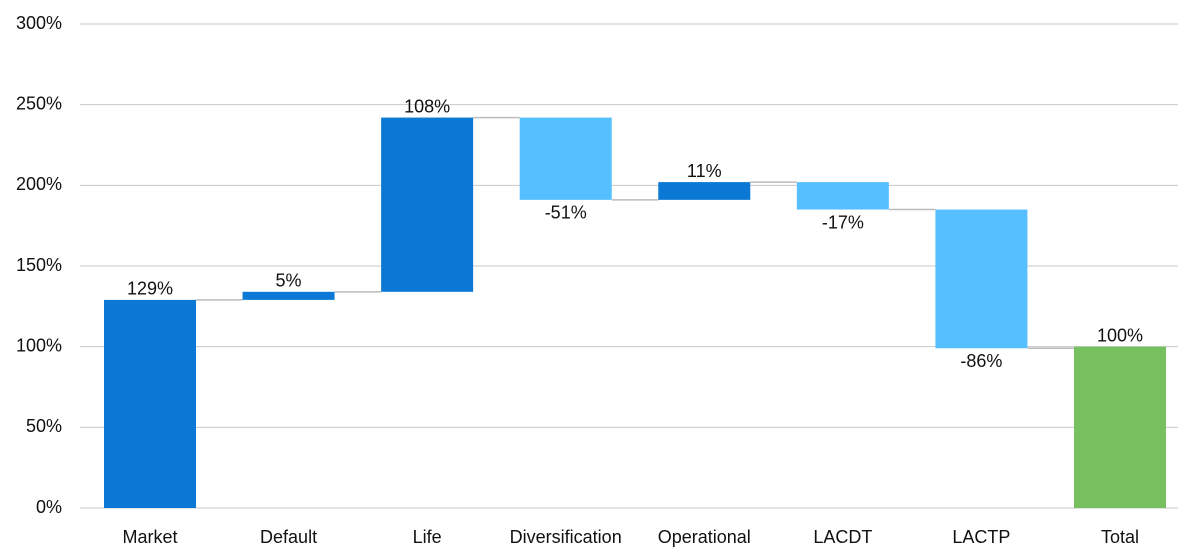  I want to click on x-tick-label: Life, so click(427, 537).